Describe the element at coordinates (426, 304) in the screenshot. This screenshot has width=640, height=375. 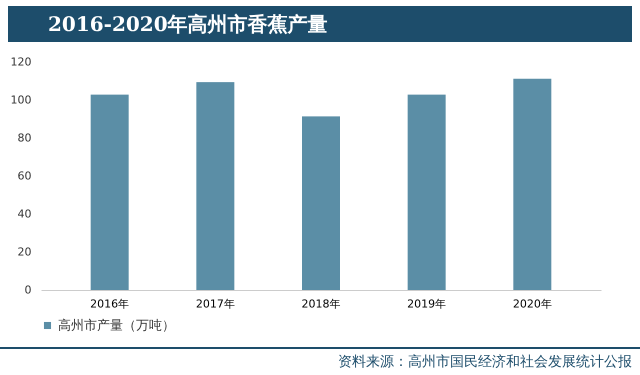
I see `x-tick-label: 2019年` at that location.